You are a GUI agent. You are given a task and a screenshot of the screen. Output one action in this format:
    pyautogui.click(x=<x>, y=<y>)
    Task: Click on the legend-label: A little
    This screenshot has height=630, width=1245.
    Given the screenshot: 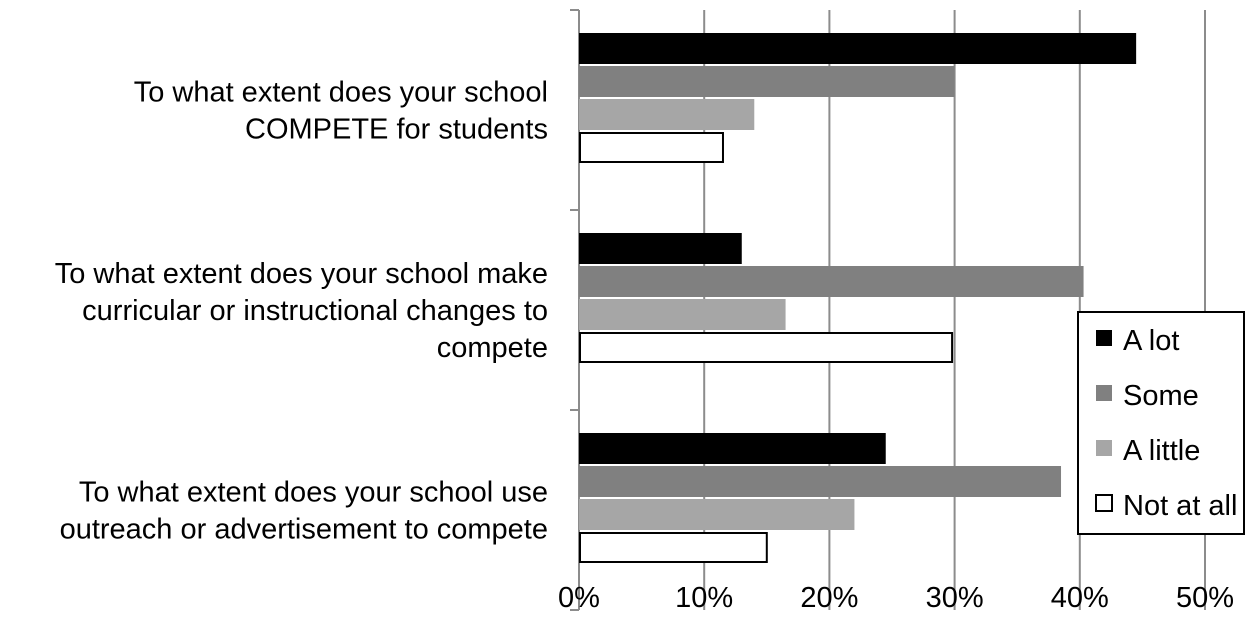 What is the action you would take?
    pyautogui.click(x=1161, y=451)
    